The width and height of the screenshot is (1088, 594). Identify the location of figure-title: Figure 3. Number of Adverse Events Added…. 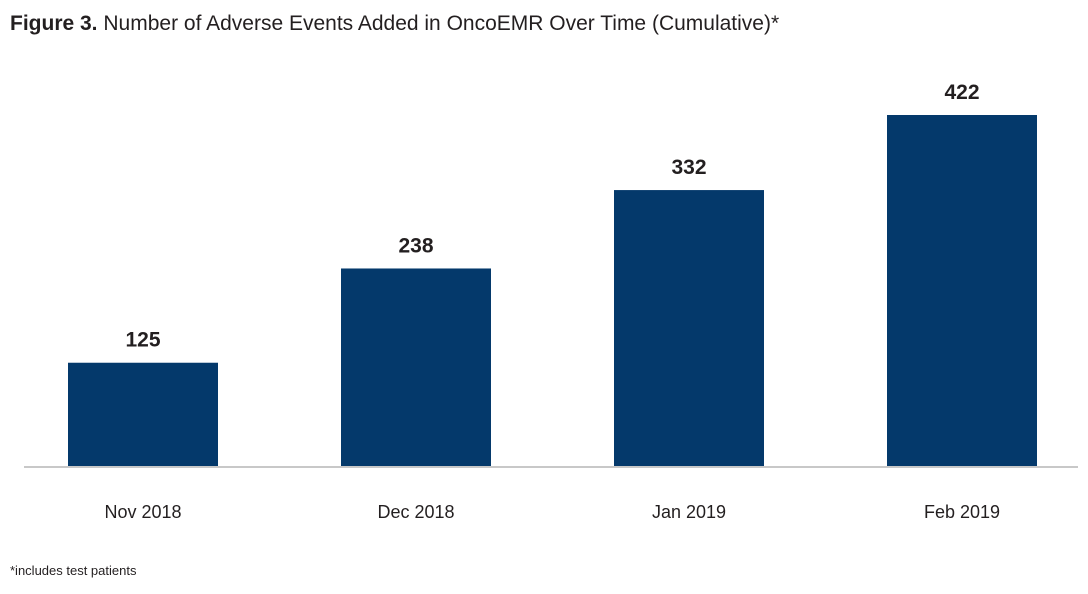
(394, 24).